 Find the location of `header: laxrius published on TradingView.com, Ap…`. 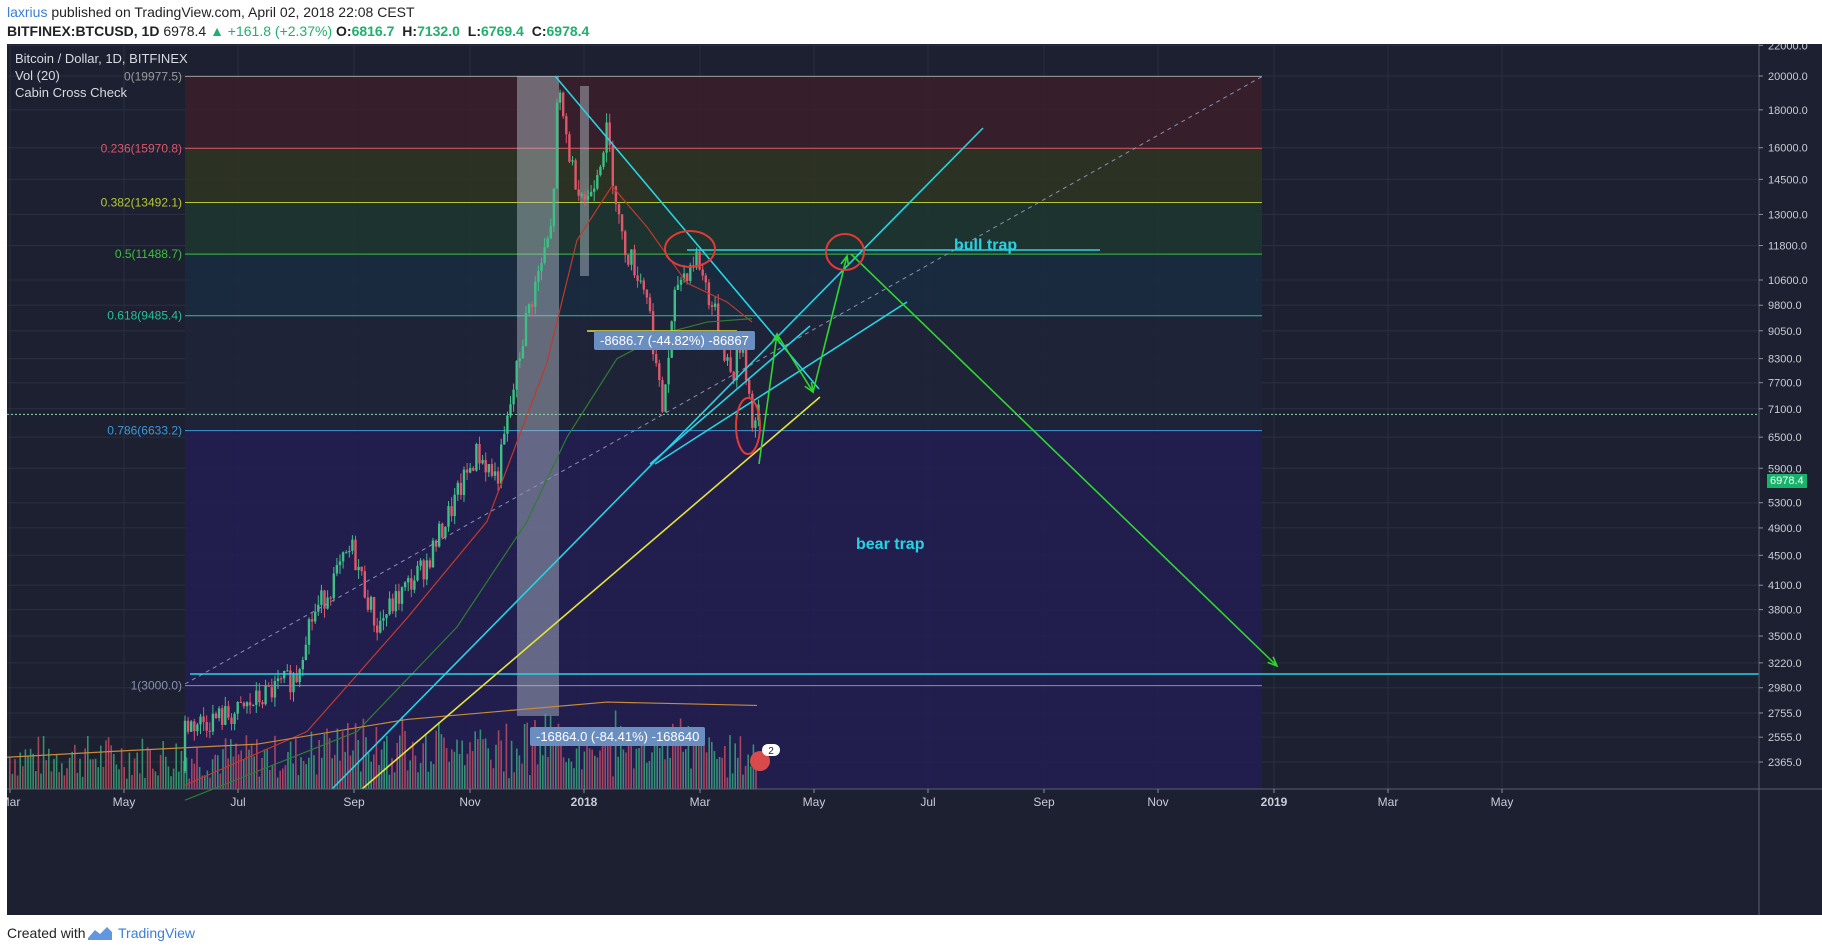

header: laxrius published on TradingView.com, Ap… is located at coordinates (911, 22).